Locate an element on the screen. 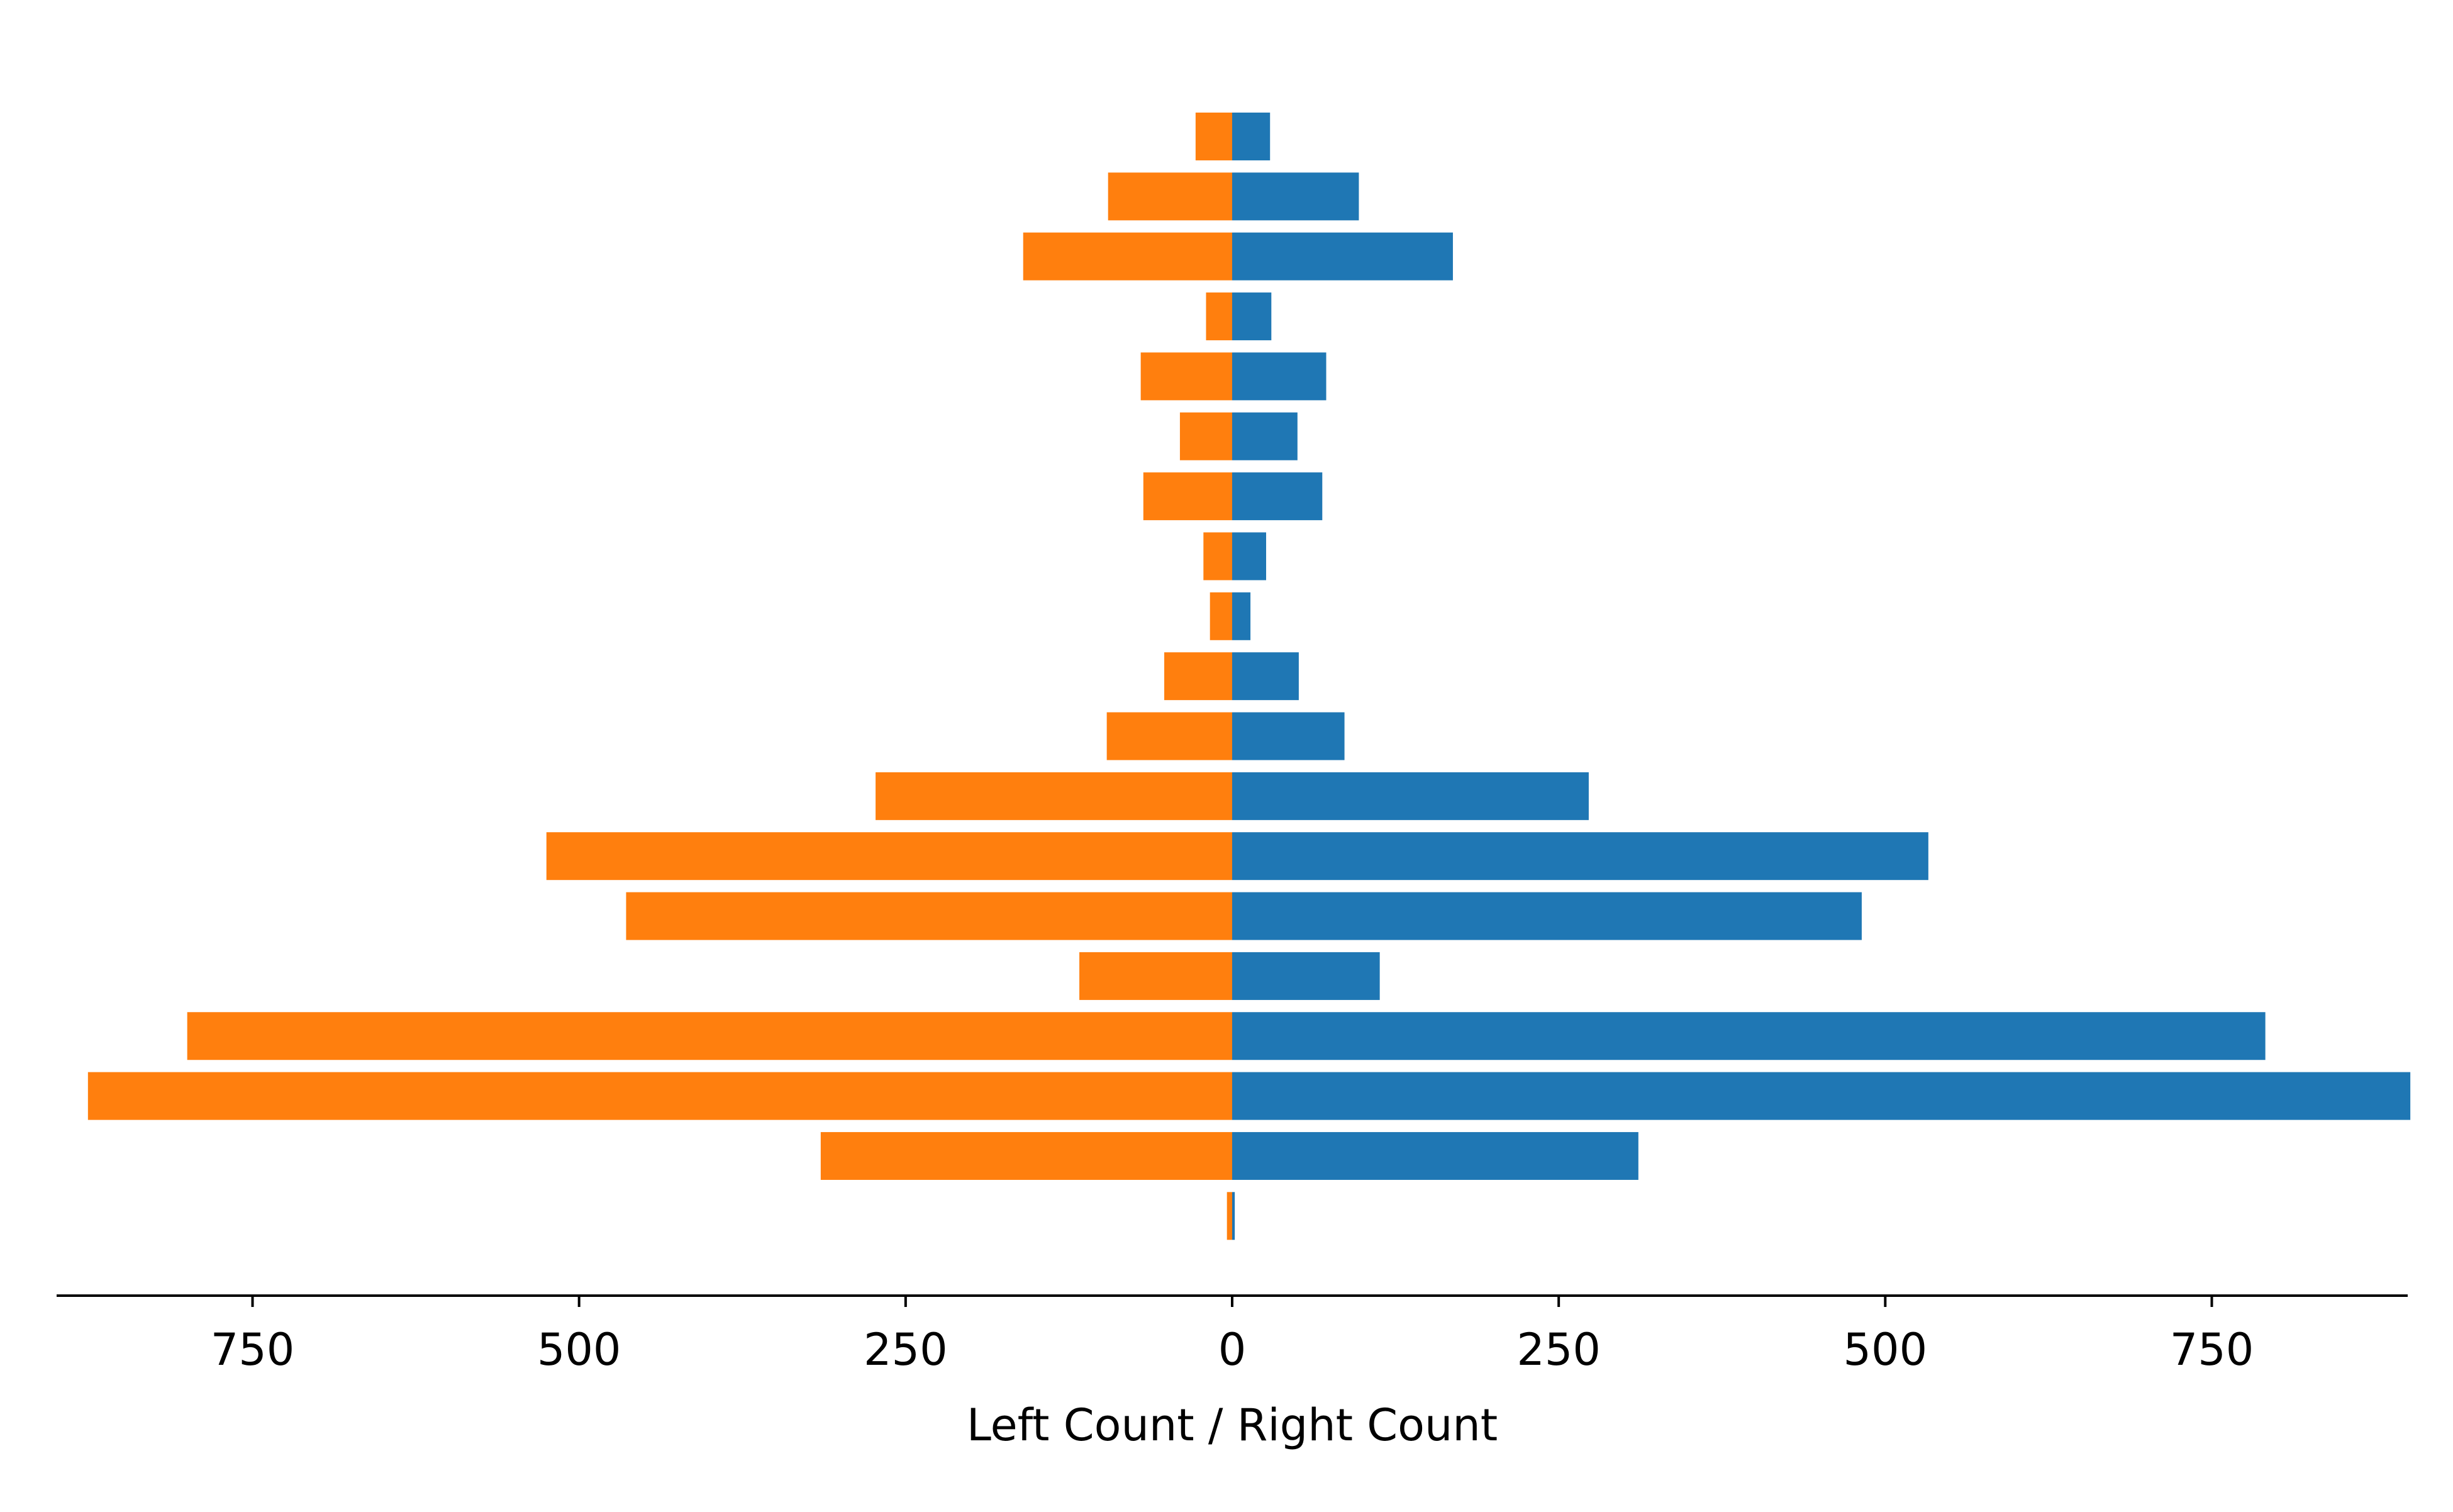 The height and width of the screenshot is (1512, 2453). x-axis: 750 500 250 0 250 500 750 is located at coordinates (1232, 1335).